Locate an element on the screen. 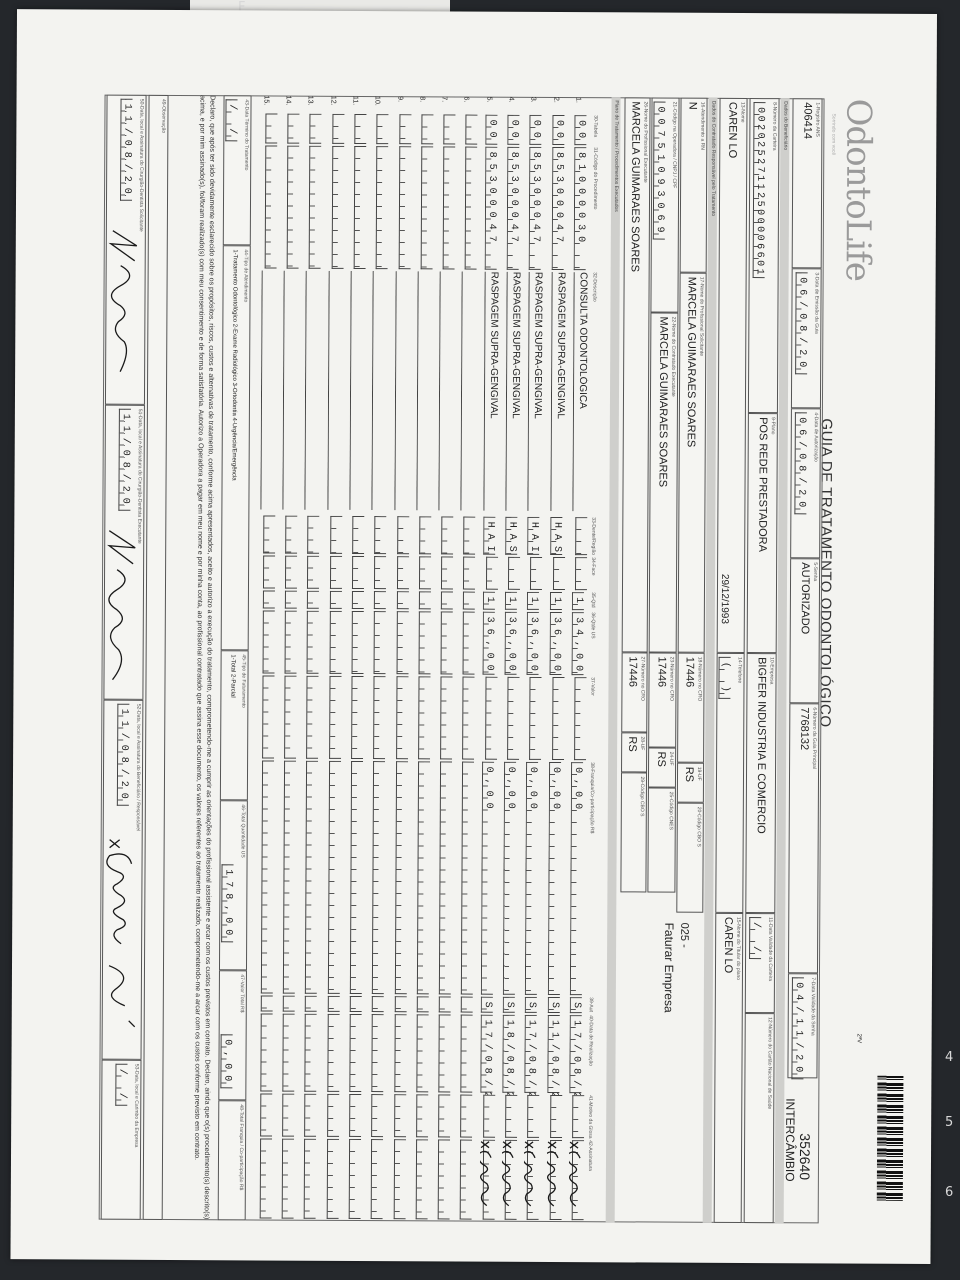  field-titular: 15-Nome do Titular do plano CAREN LO is located at coordinates (728, 1067).